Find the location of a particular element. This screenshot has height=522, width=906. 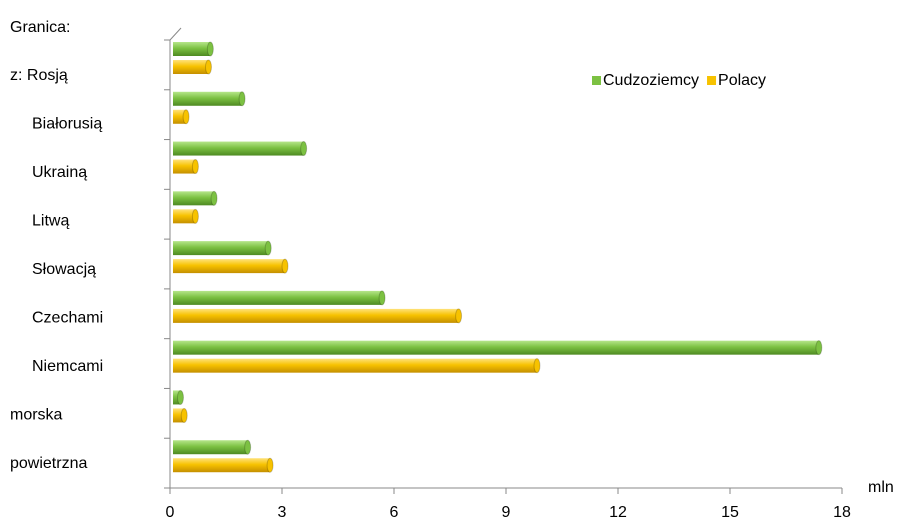

legend-label: Cudzoziemcy is located at coordinates (651, 80).